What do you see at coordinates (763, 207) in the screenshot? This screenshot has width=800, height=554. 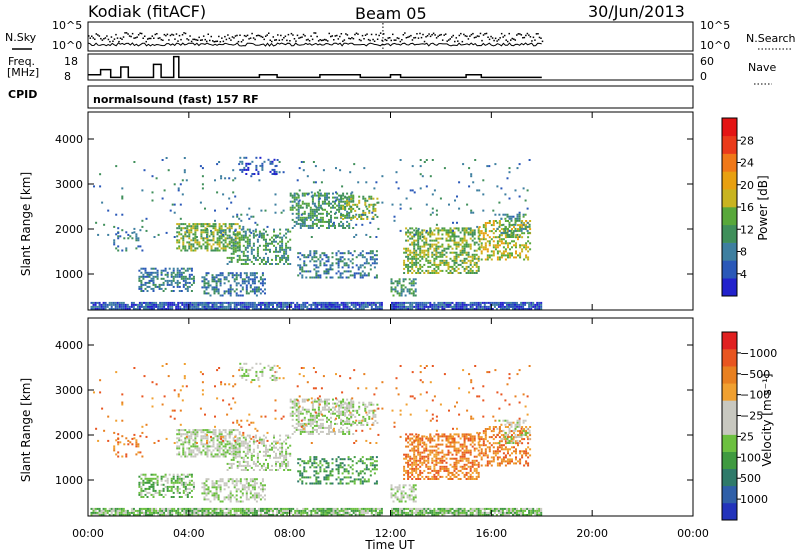 I see `power-colorbar-label: Power [dB]` at bounding box center [763, 207].